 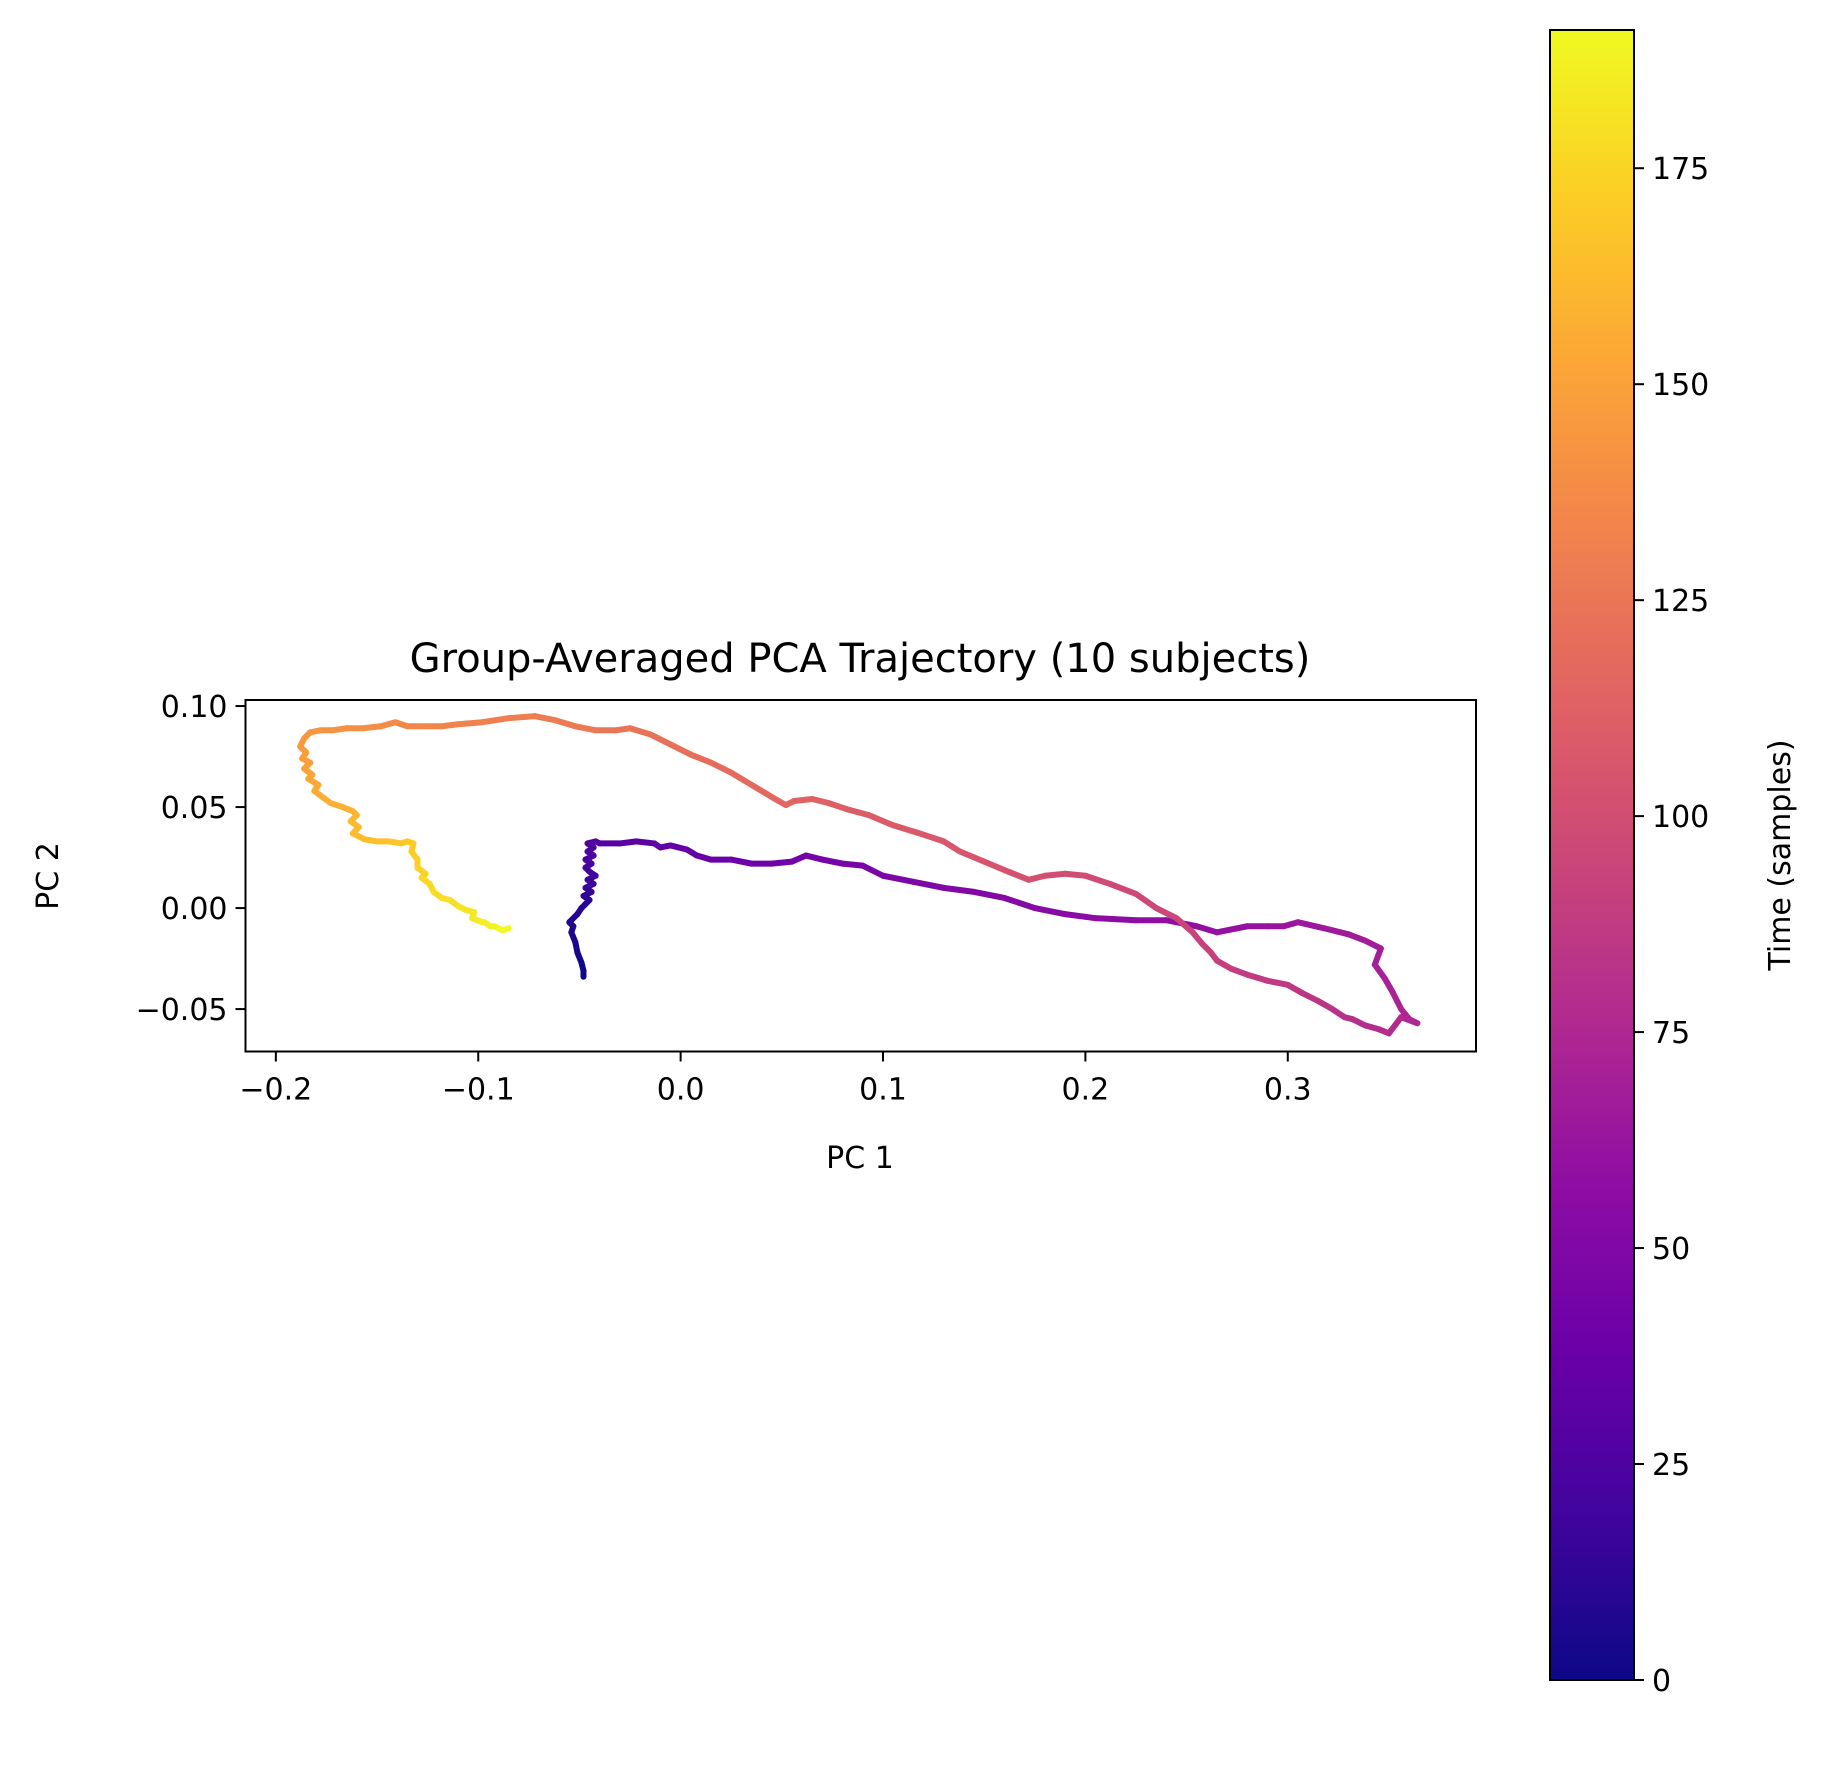 I want to click on y-tick-label: 0.10, so click(x=194, y=707).